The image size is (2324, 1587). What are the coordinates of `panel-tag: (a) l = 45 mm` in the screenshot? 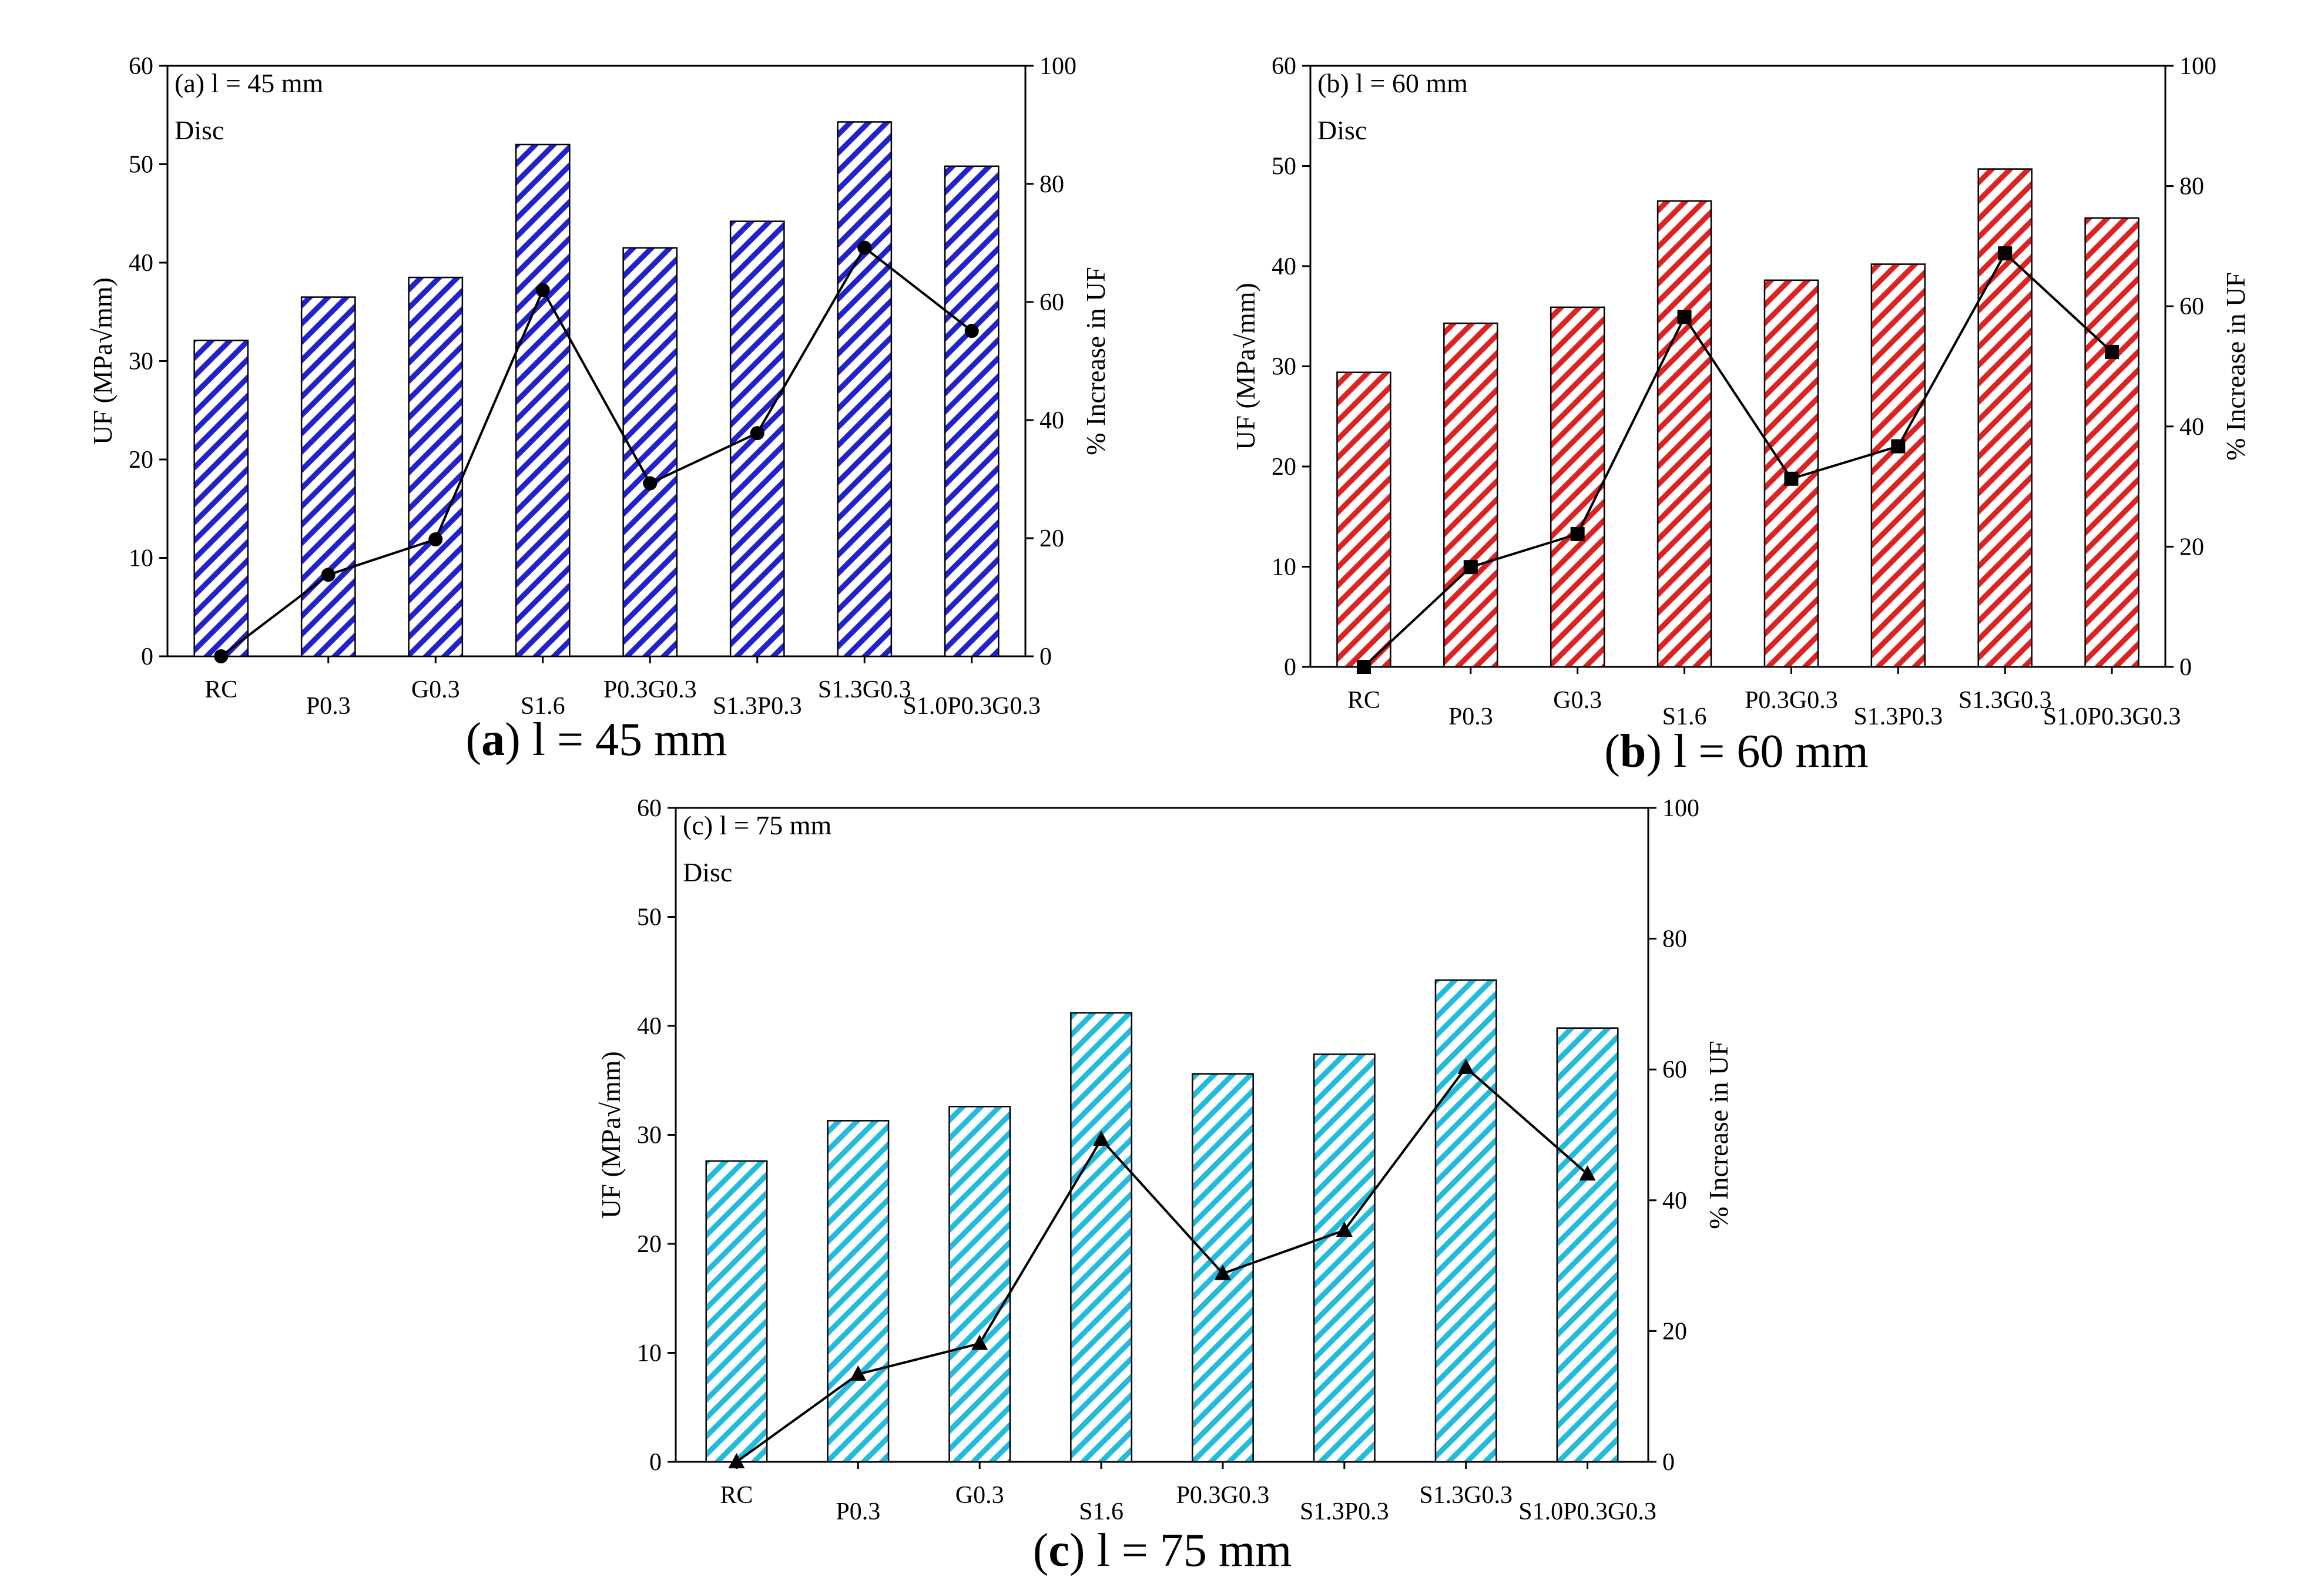 It's located at (249, 83).